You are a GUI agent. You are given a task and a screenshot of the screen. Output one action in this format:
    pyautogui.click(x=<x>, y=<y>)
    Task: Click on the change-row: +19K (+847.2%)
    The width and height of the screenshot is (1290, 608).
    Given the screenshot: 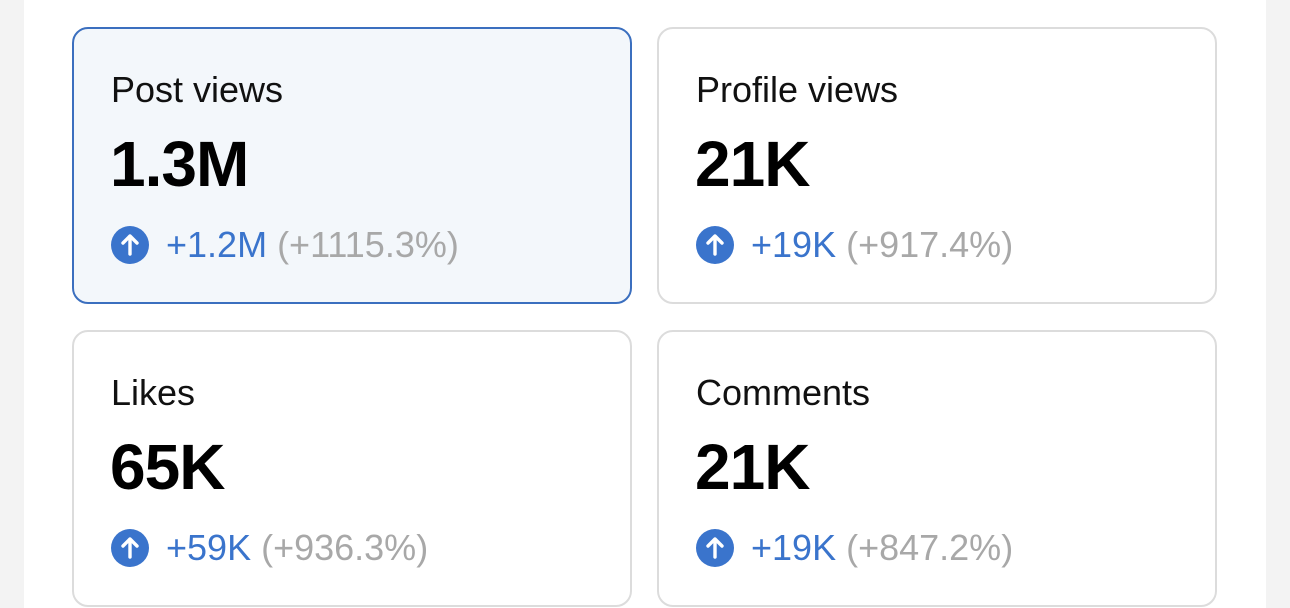 What is the action you would take?
    pyautogui.click(x=854, y=547)
    